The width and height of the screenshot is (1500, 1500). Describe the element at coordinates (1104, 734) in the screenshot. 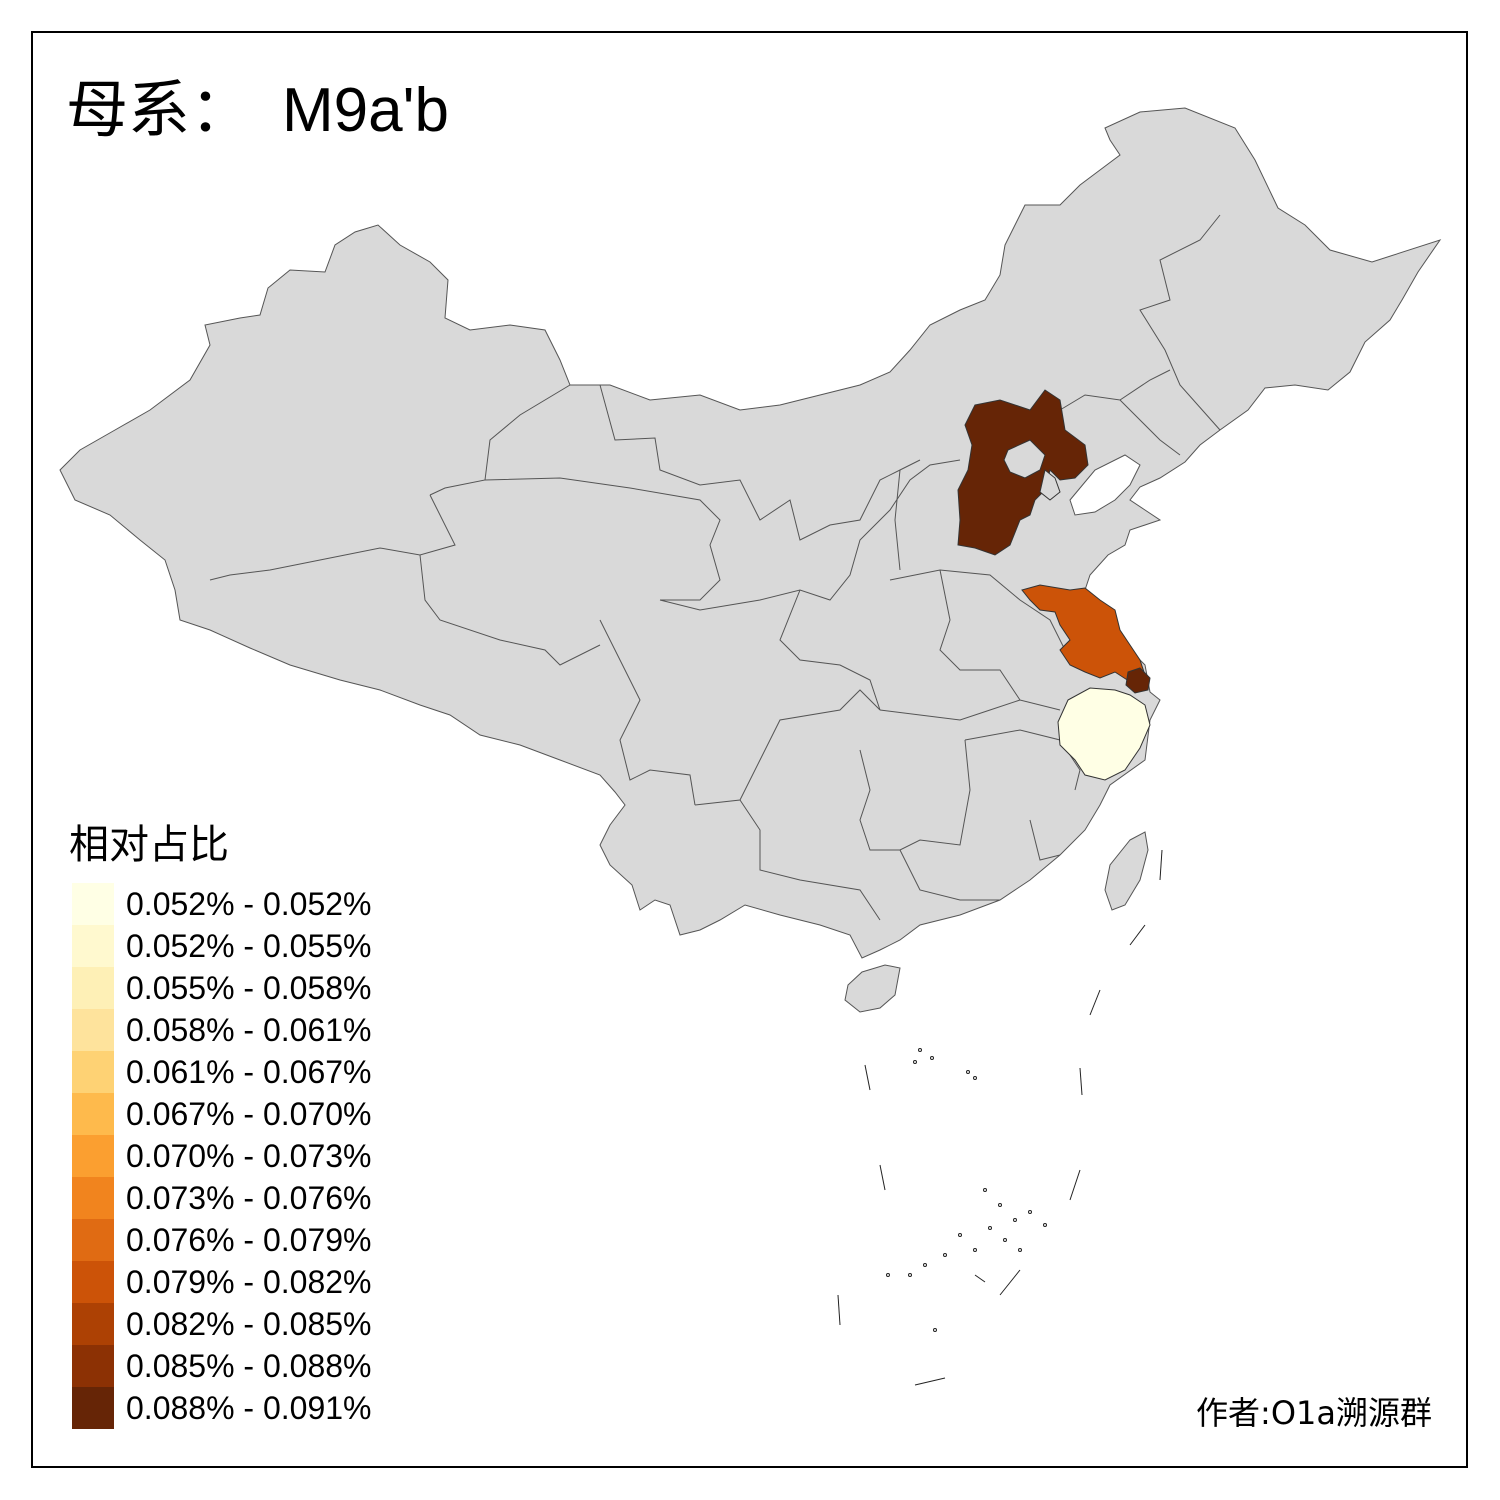

I see `region-zhejiang` at that location.